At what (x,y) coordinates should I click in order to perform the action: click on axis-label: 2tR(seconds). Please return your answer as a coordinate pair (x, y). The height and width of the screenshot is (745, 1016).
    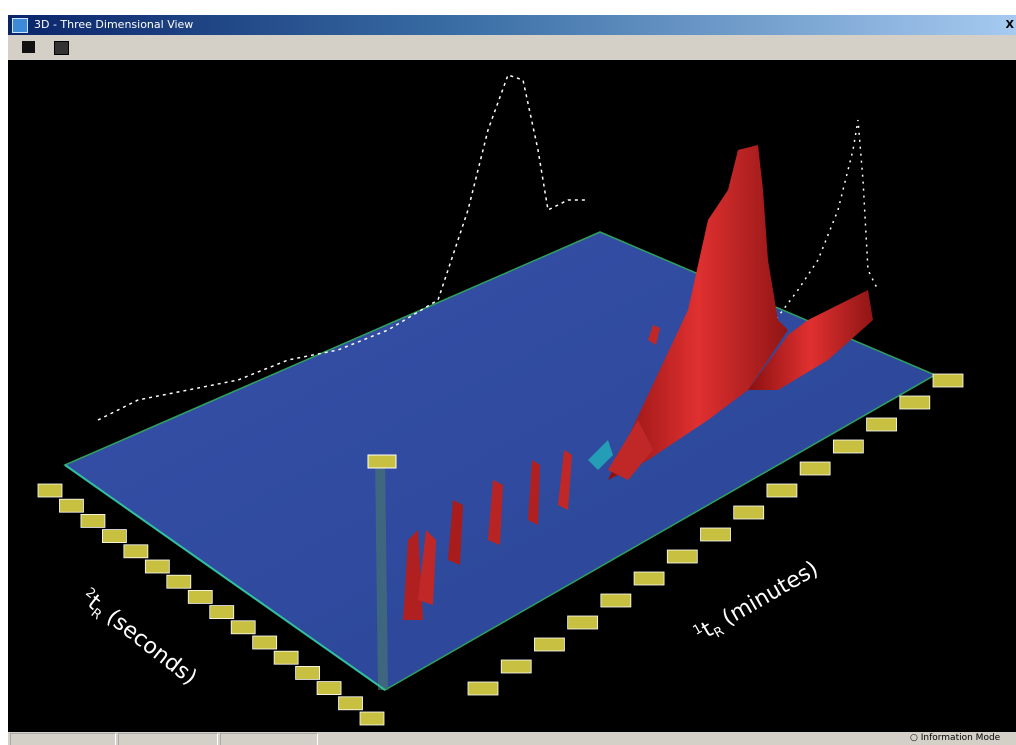
    Looking at the image, I should click on (137, 639).